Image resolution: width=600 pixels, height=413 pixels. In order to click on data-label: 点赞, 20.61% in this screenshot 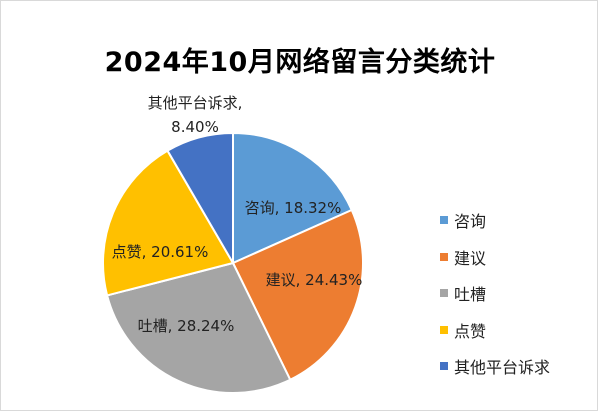, I will do `click(160, 252)`.